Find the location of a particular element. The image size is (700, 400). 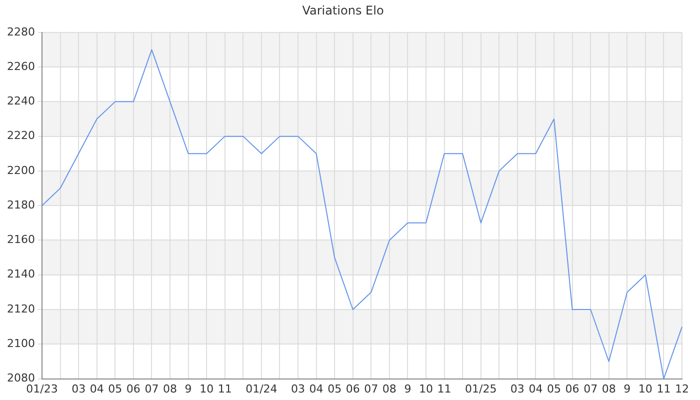

x-tick-label: 01/25 is located at coordinates (481, 389).